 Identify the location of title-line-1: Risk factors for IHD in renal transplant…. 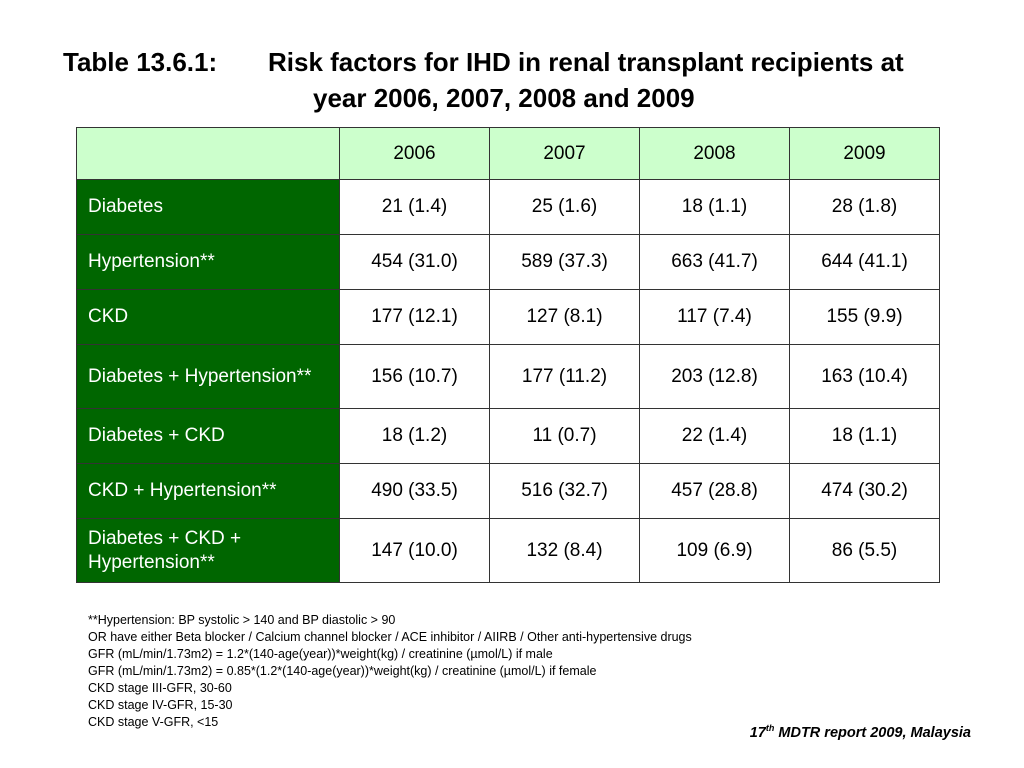
(586, 62).